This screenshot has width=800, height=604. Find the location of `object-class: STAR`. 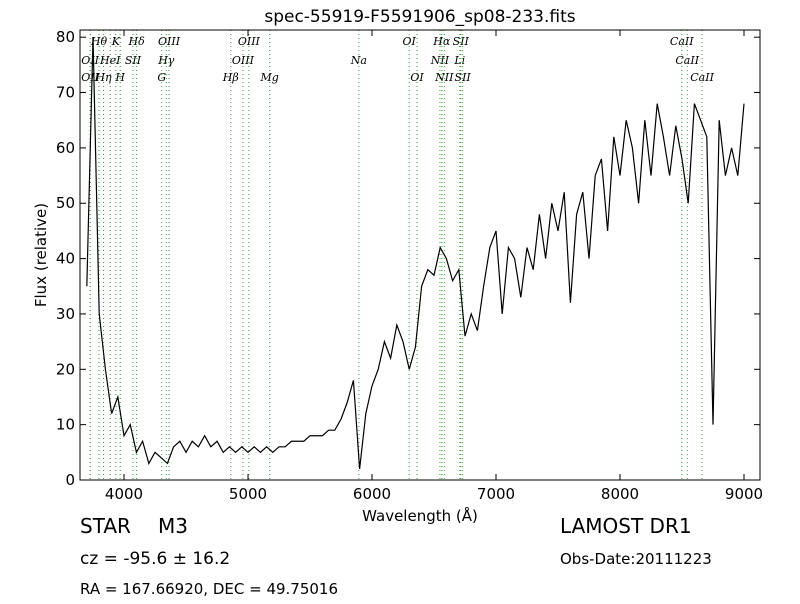

object-class: STAR is located at coordinates (105, 526).